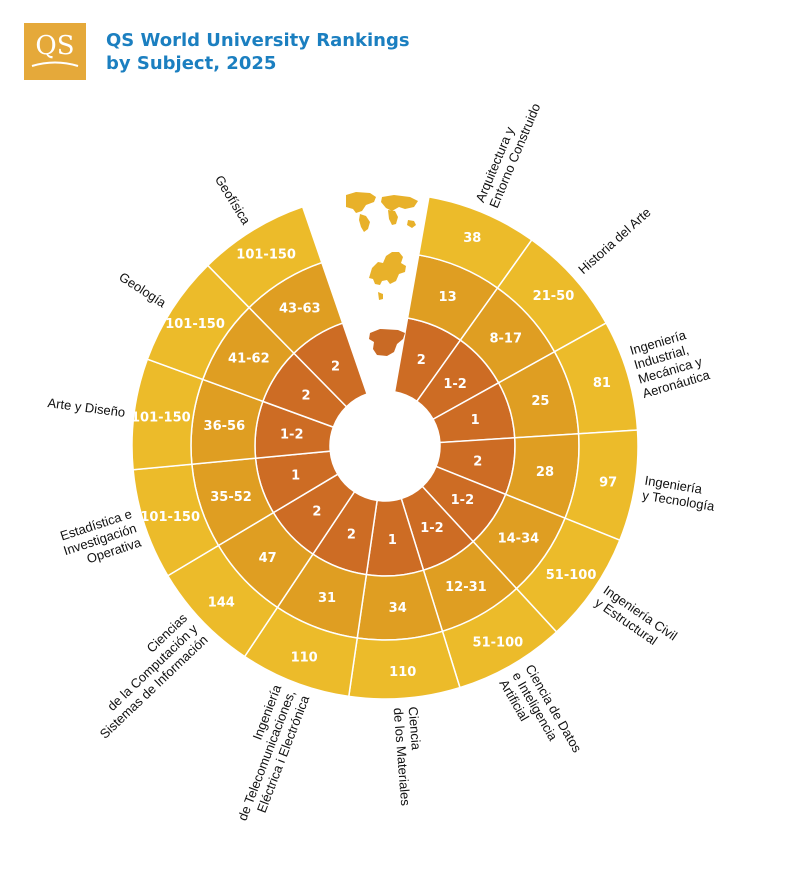 The image size is (800, 896). What do you see at coordinates (472, 238) in the screenshot?
I see `rank-label-outer: 38` at bounding box center [472, 238].